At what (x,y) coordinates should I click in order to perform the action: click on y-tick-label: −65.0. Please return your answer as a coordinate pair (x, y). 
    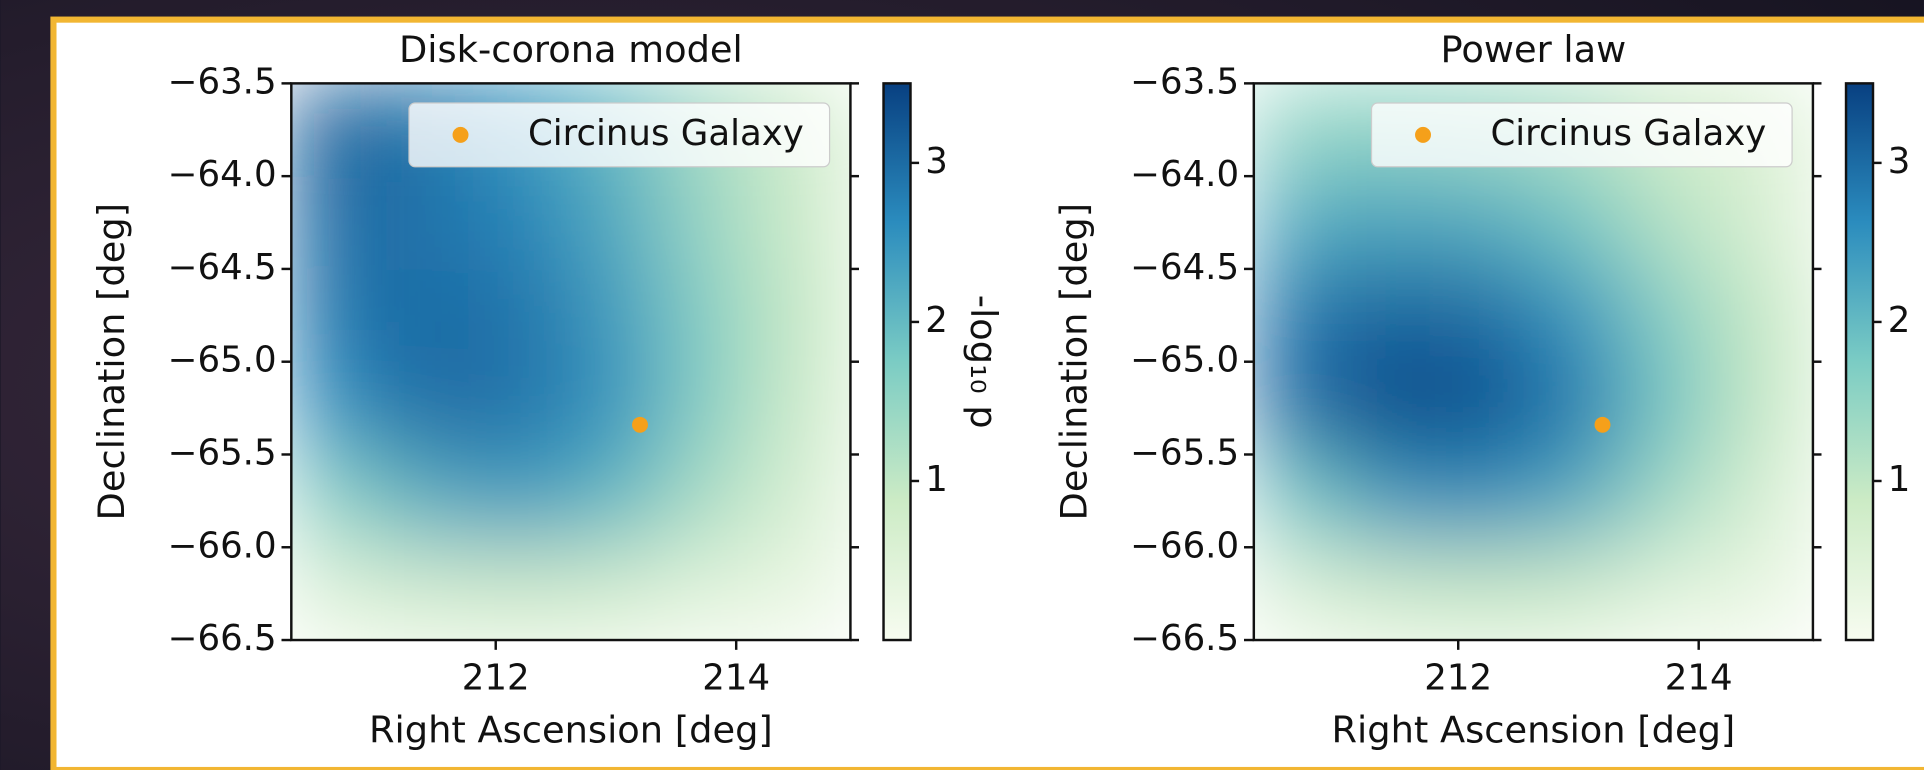
    Looking at the image, I should click on (1184, 360).